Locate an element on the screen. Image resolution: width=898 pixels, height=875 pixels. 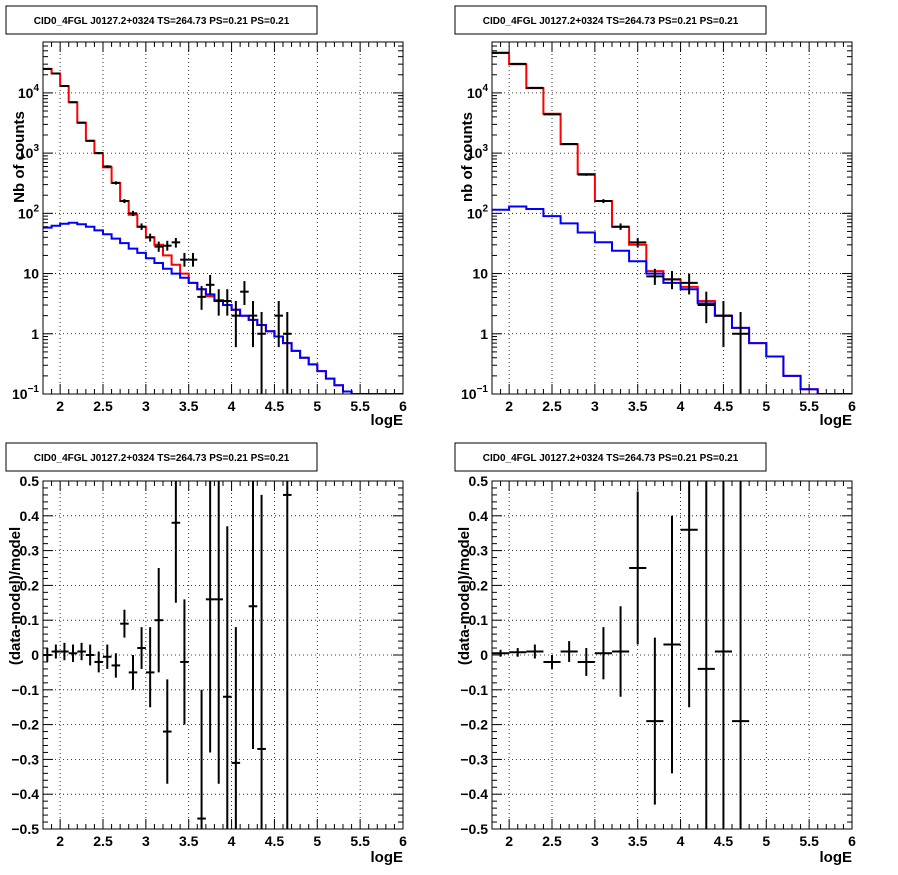
y-axis-title: Nb of counts is located at coordinates (19, 157).